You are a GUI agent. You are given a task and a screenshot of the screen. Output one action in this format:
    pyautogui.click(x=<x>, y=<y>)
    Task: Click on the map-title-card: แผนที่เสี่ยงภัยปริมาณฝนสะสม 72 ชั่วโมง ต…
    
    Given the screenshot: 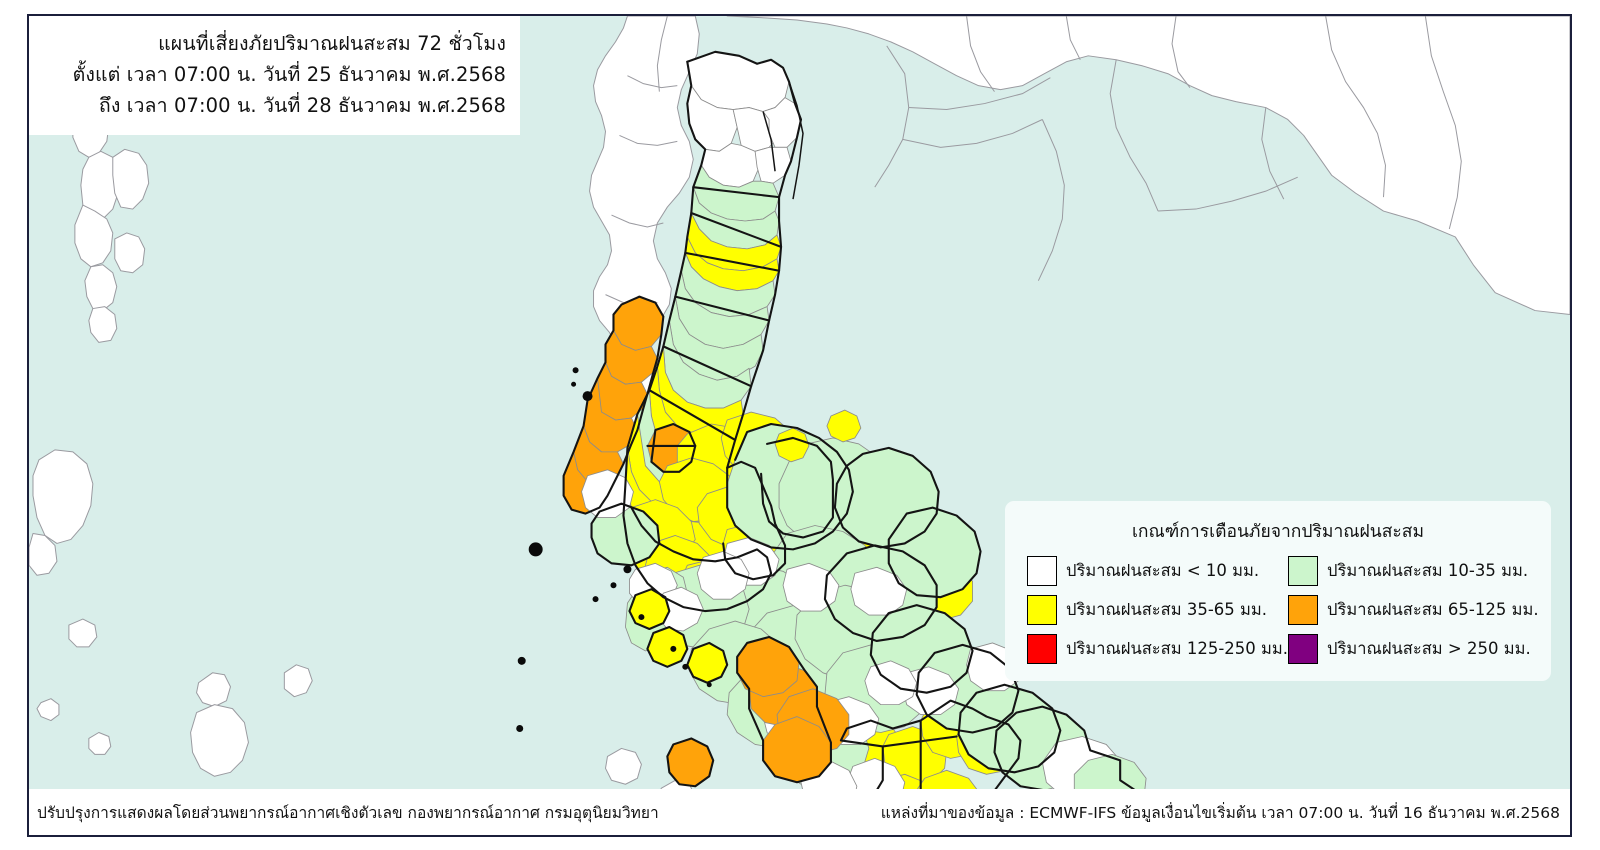 What is the action you would take?
    pyautogui.click(x=274, y=75)
    